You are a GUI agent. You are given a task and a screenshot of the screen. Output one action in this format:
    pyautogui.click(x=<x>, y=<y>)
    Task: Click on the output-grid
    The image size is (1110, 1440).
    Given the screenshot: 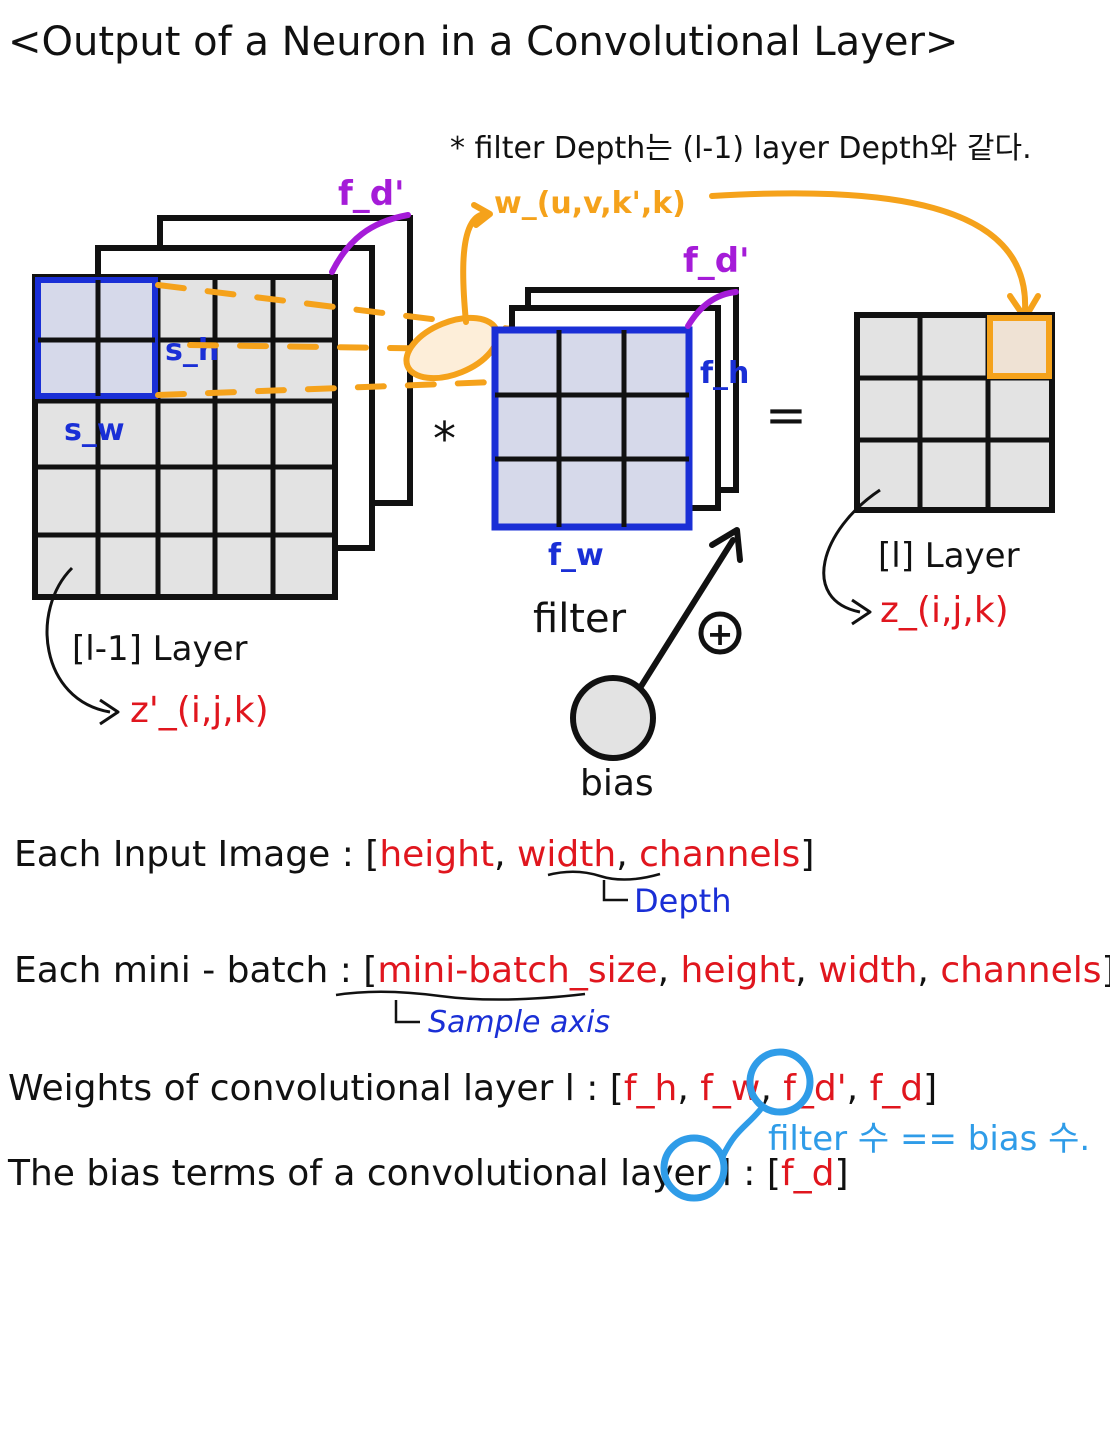 What is the action you would take?
    pyautogui.click(x=954, y=412)
    